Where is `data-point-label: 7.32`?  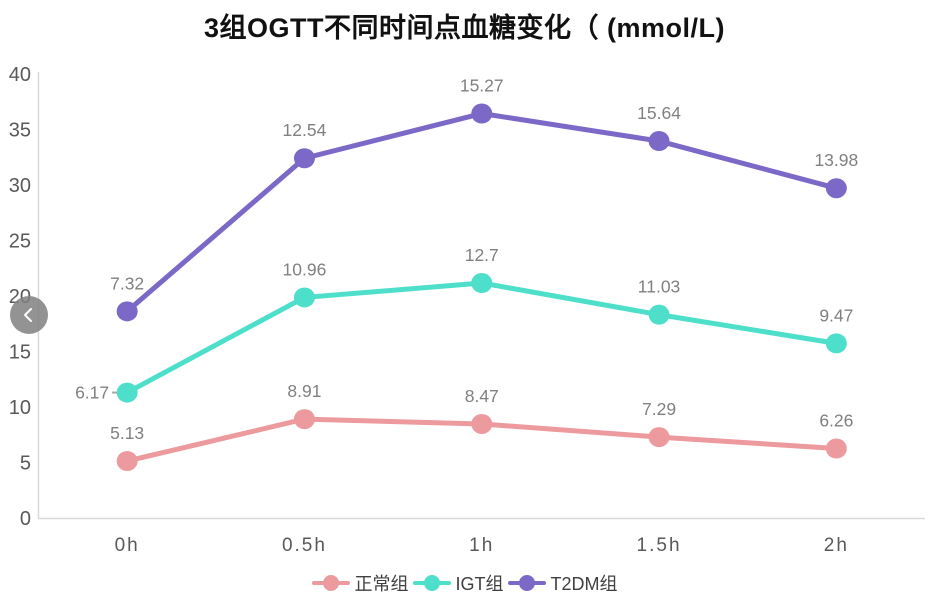
data-point-label: 7.32 is located at coordinates (127, 283).